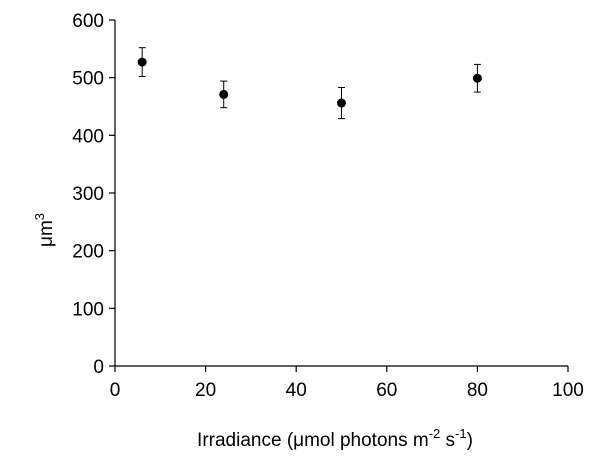  I want to click on y-tick-label: 600, so click(88, 21).